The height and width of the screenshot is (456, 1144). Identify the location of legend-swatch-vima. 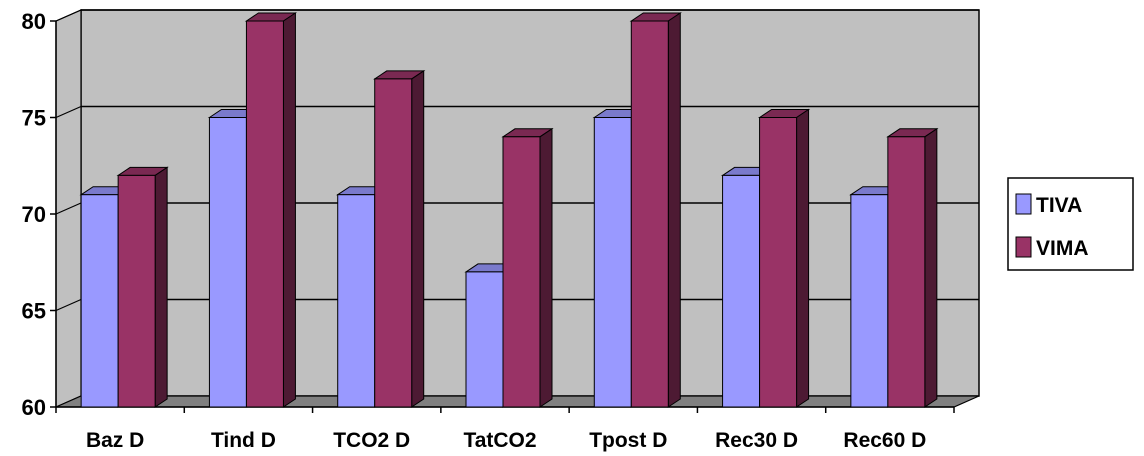
(1023, 247).